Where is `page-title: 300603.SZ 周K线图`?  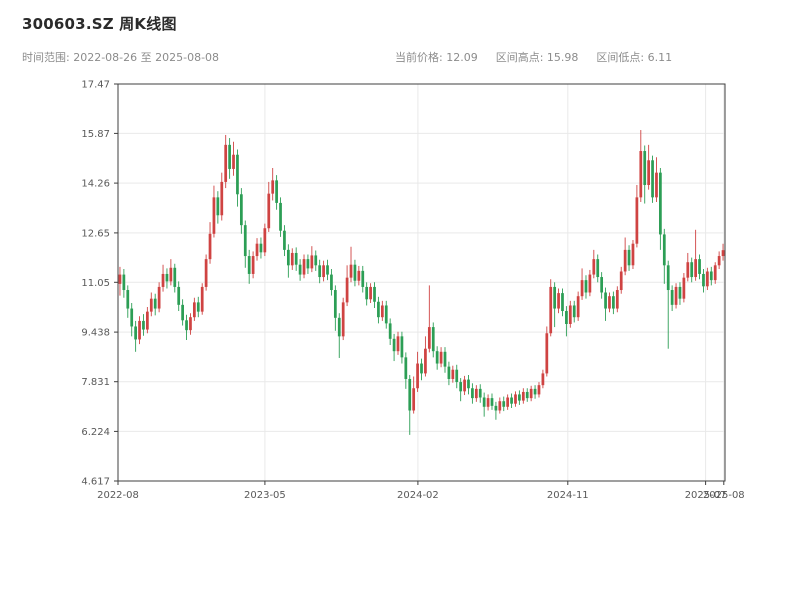 page-title: 300603.SZ 周K线图 is located at coordinates (99, 24).